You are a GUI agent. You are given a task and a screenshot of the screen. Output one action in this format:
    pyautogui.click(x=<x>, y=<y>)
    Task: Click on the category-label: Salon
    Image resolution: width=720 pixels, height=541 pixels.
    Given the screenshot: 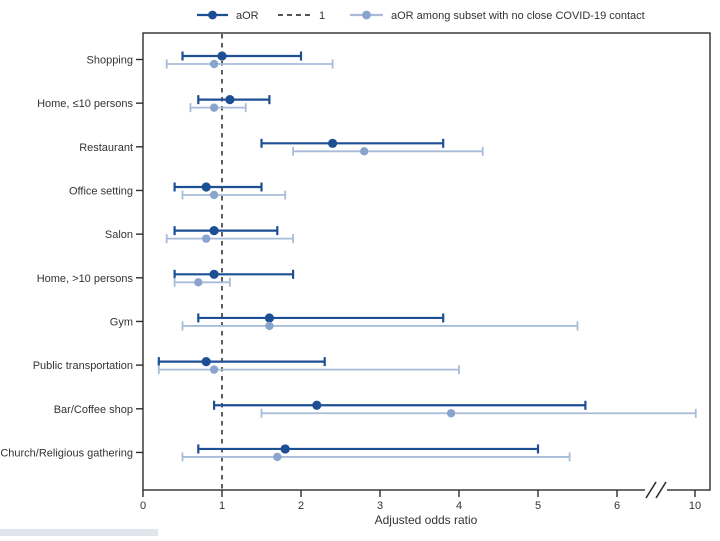 What is the action you would take?
    pyautogui.click(x=119, y=235)
    